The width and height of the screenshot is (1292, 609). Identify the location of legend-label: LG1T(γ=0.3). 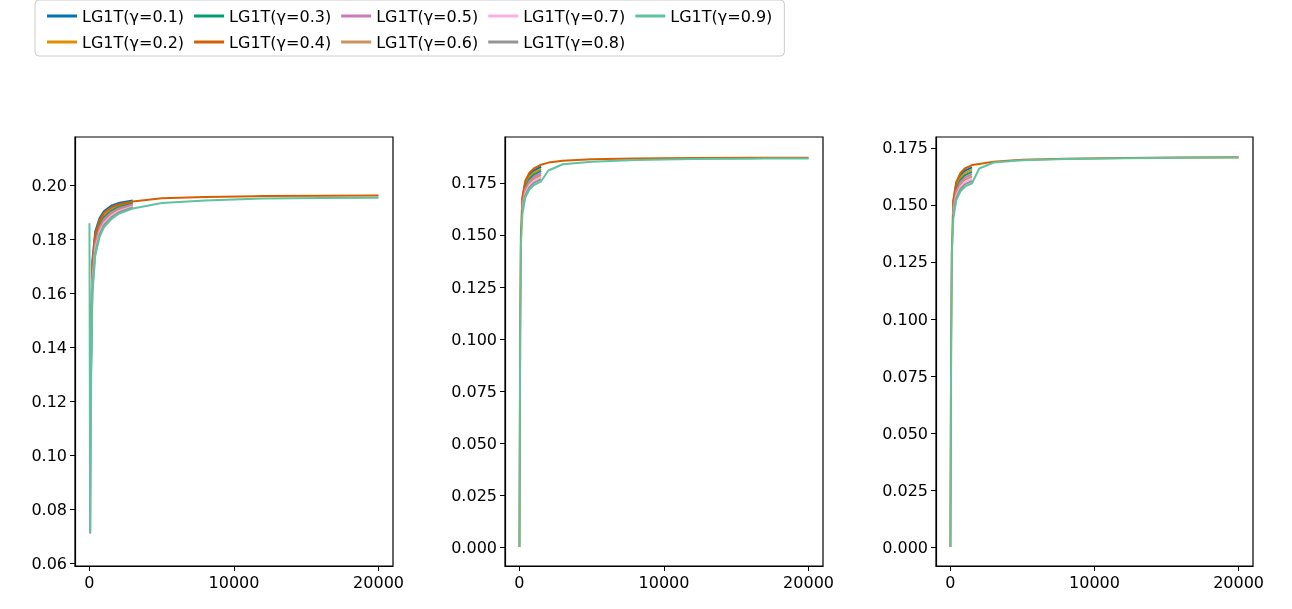
(280, 16).